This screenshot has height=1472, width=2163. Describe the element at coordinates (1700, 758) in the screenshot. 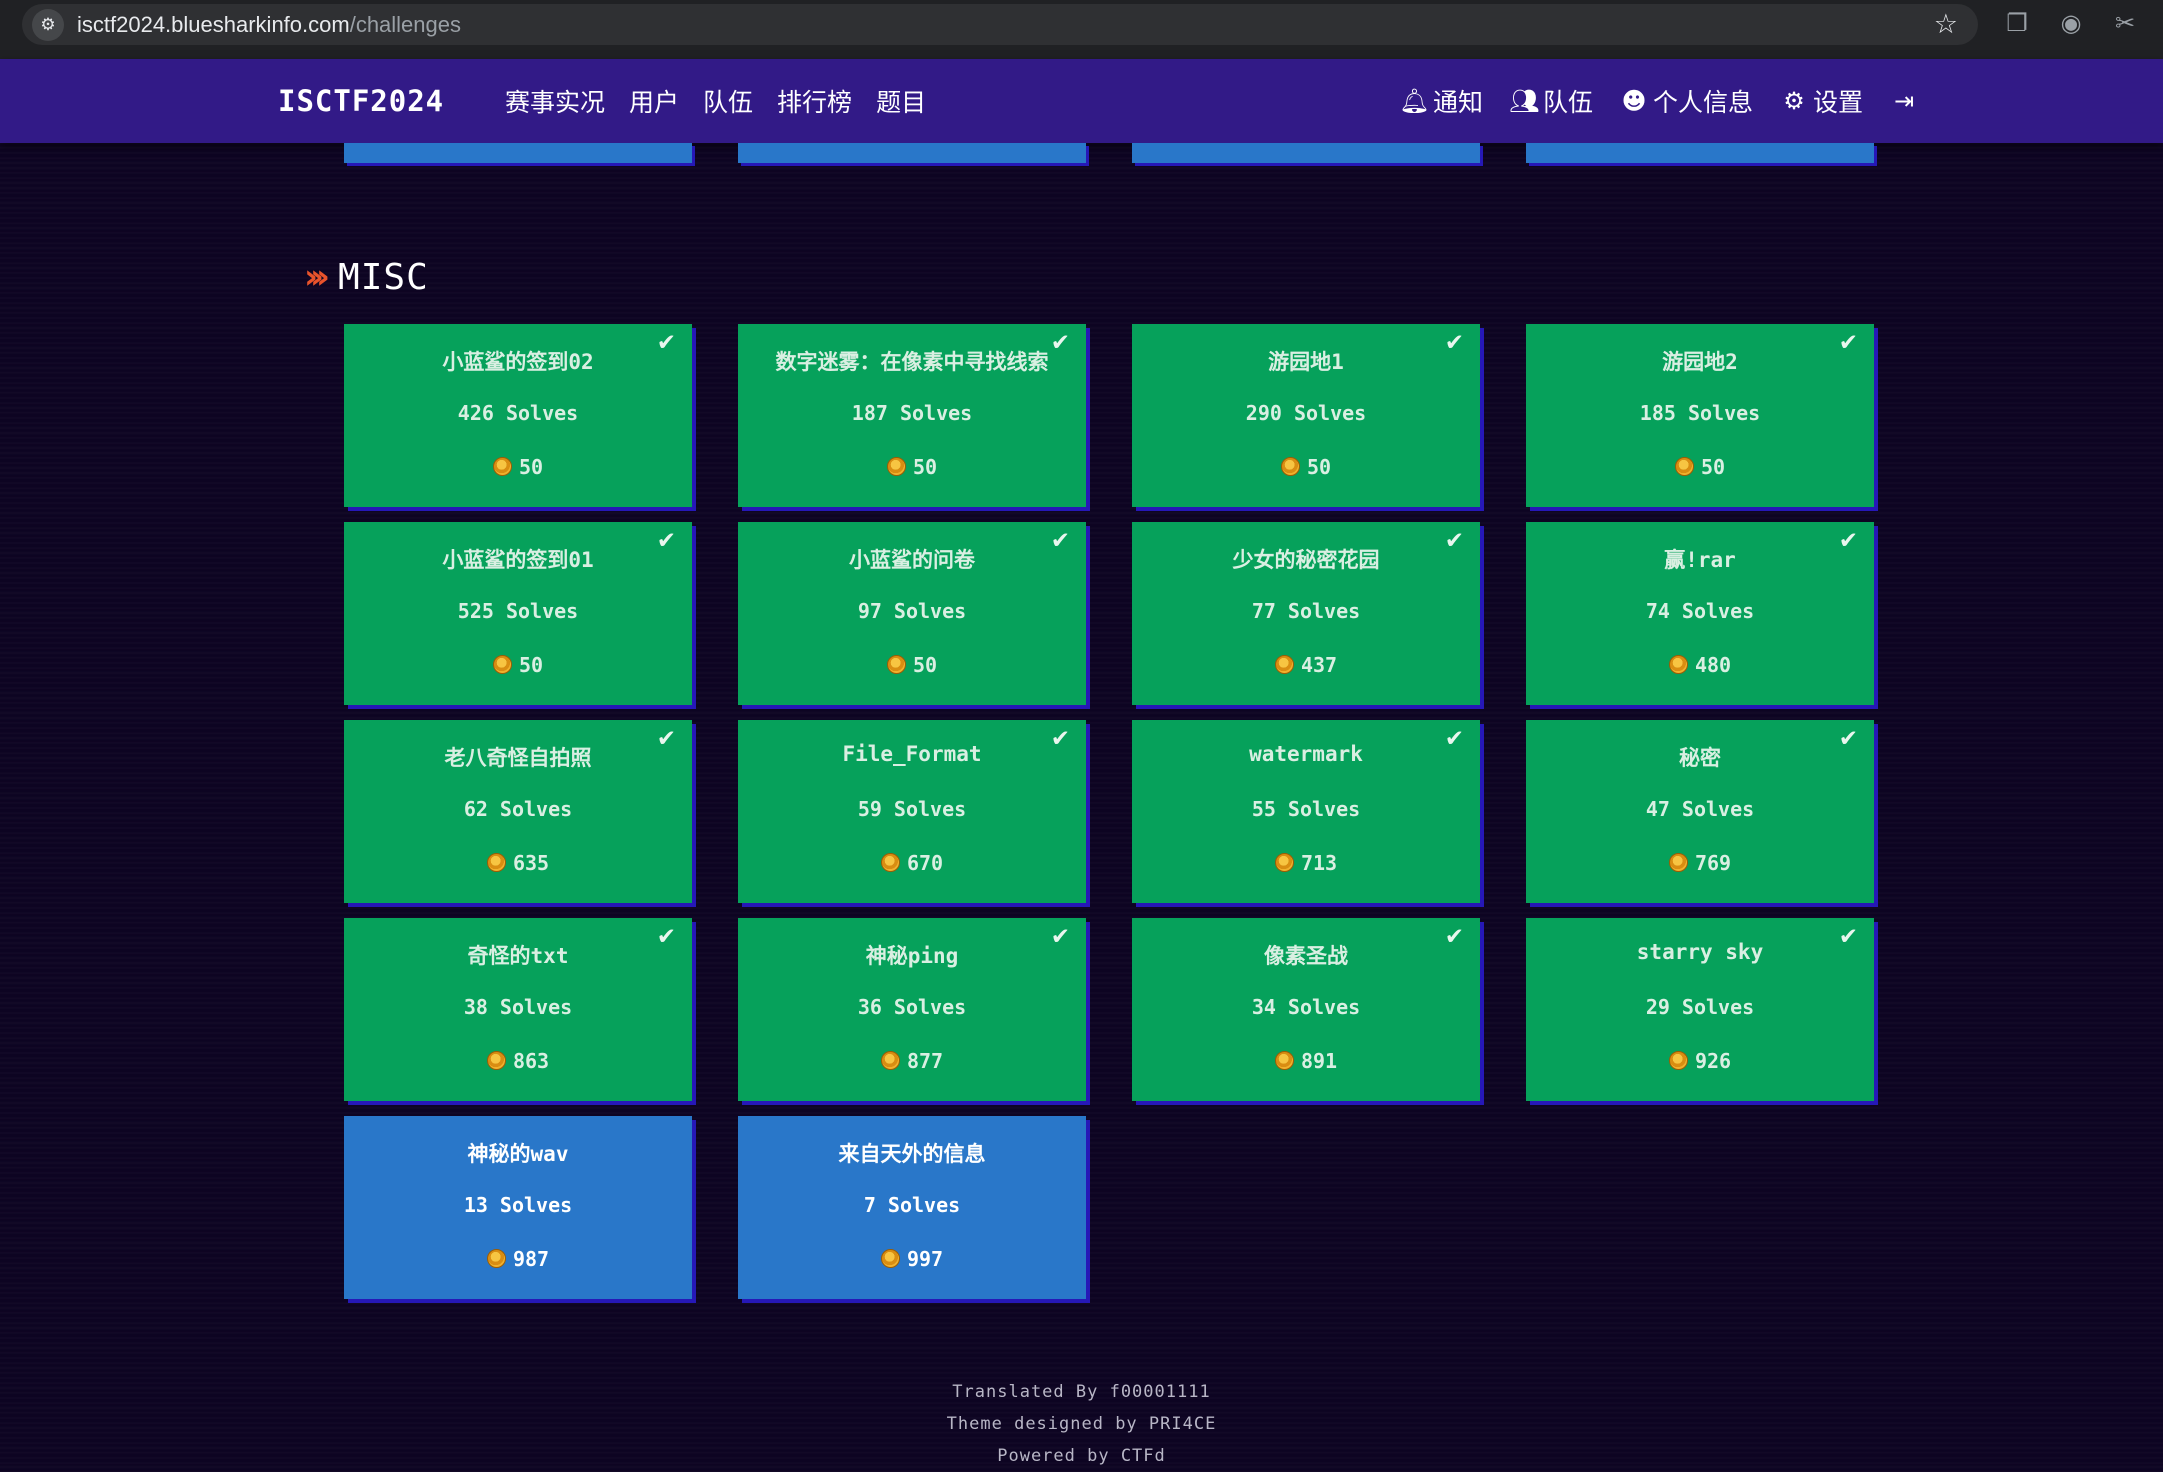

I see `challenge-name: 秘密` at that location.